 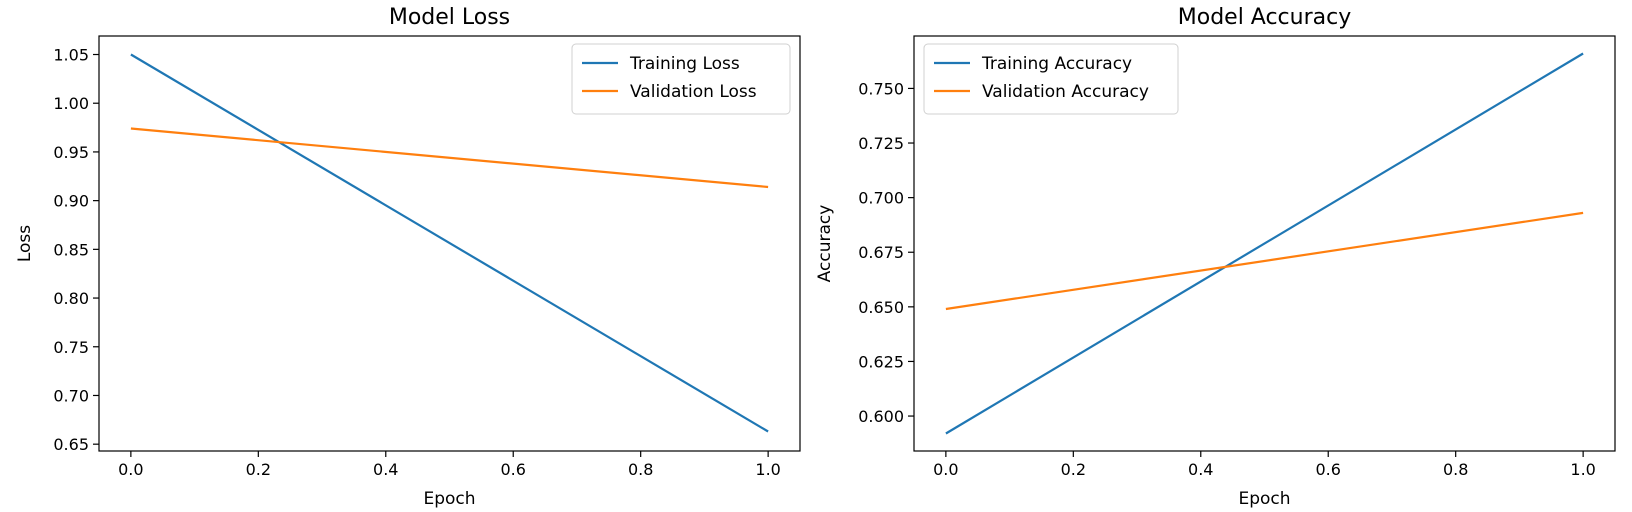 I want to click on y-tick-label: 0.65, so click(x=71, y=444).